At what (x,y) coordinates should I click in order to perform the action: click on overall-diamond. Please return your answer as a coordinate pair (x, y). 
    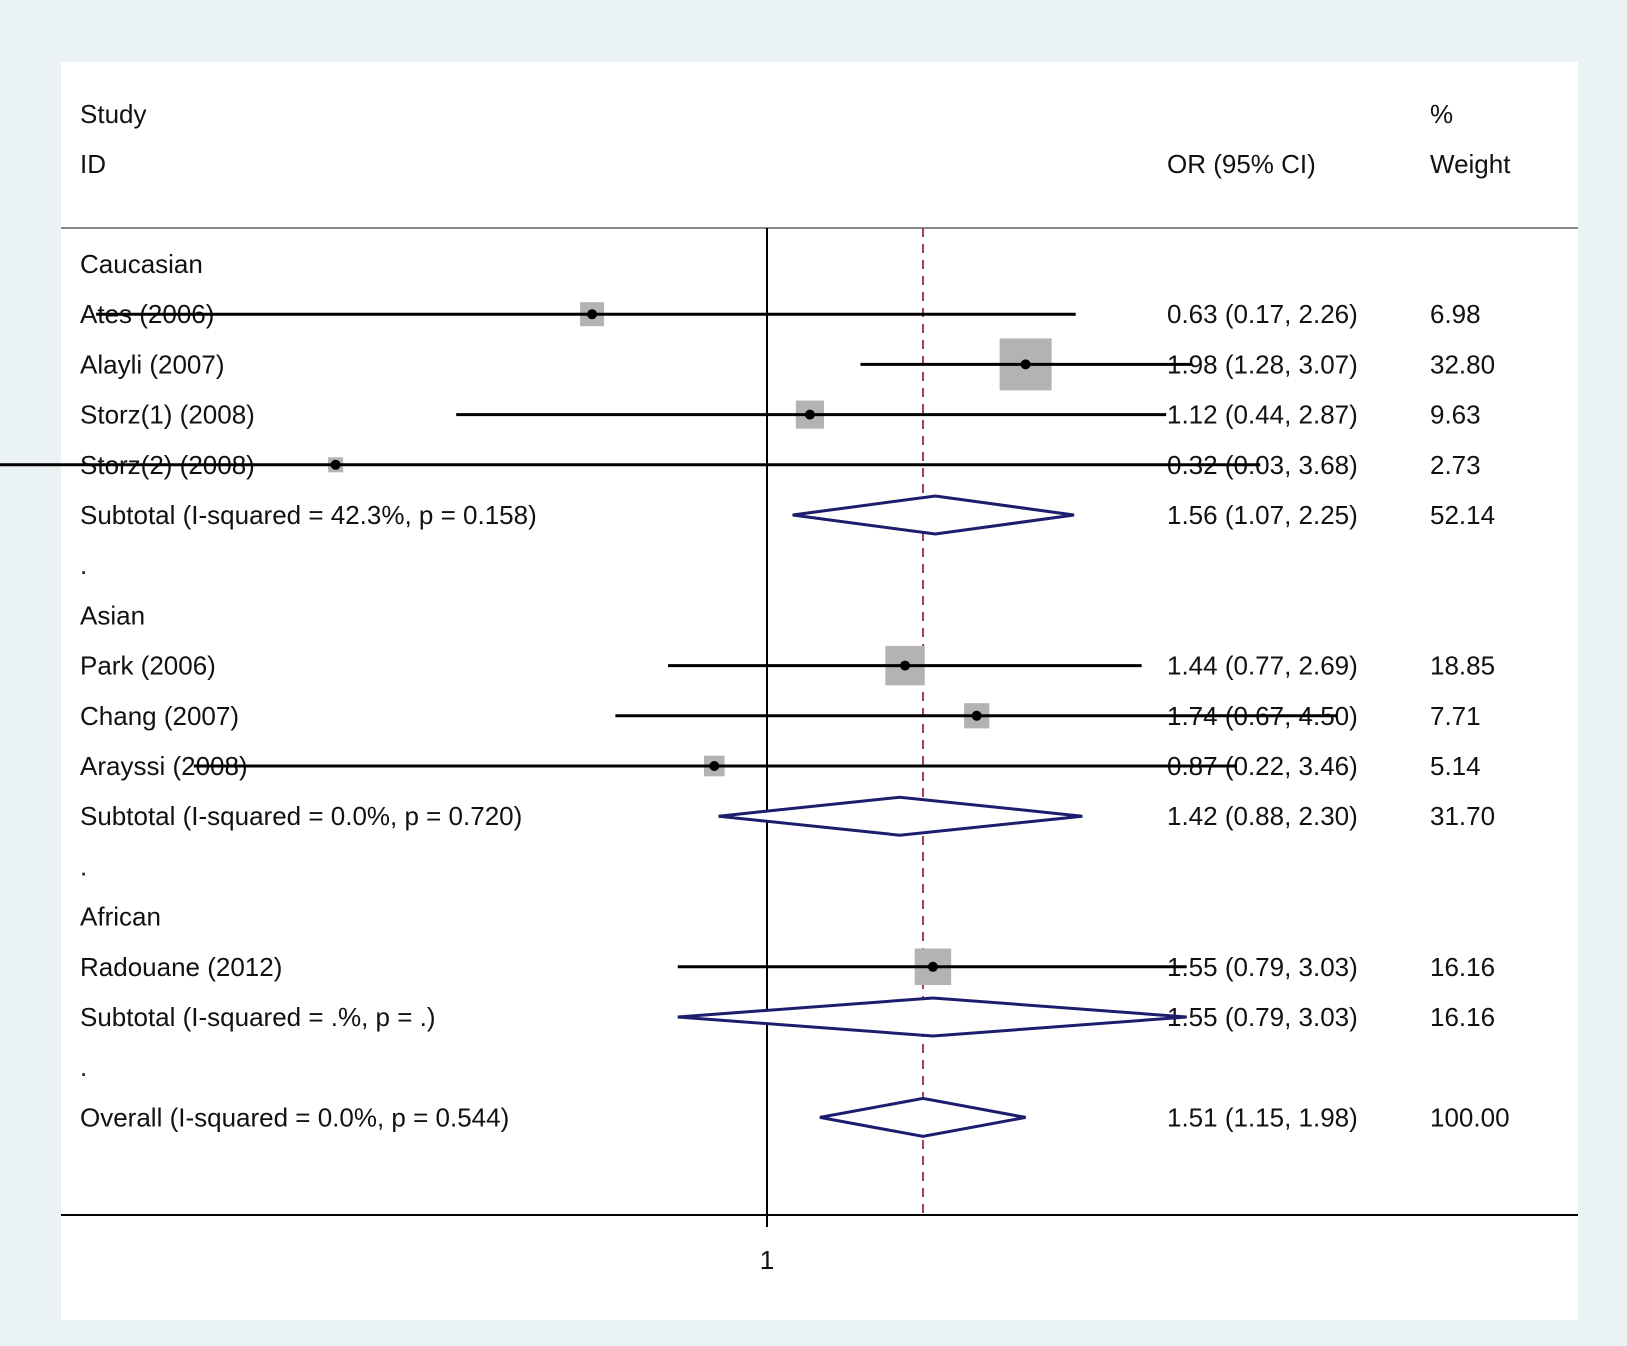
    Looking at the image, I should click on (922, 1117).